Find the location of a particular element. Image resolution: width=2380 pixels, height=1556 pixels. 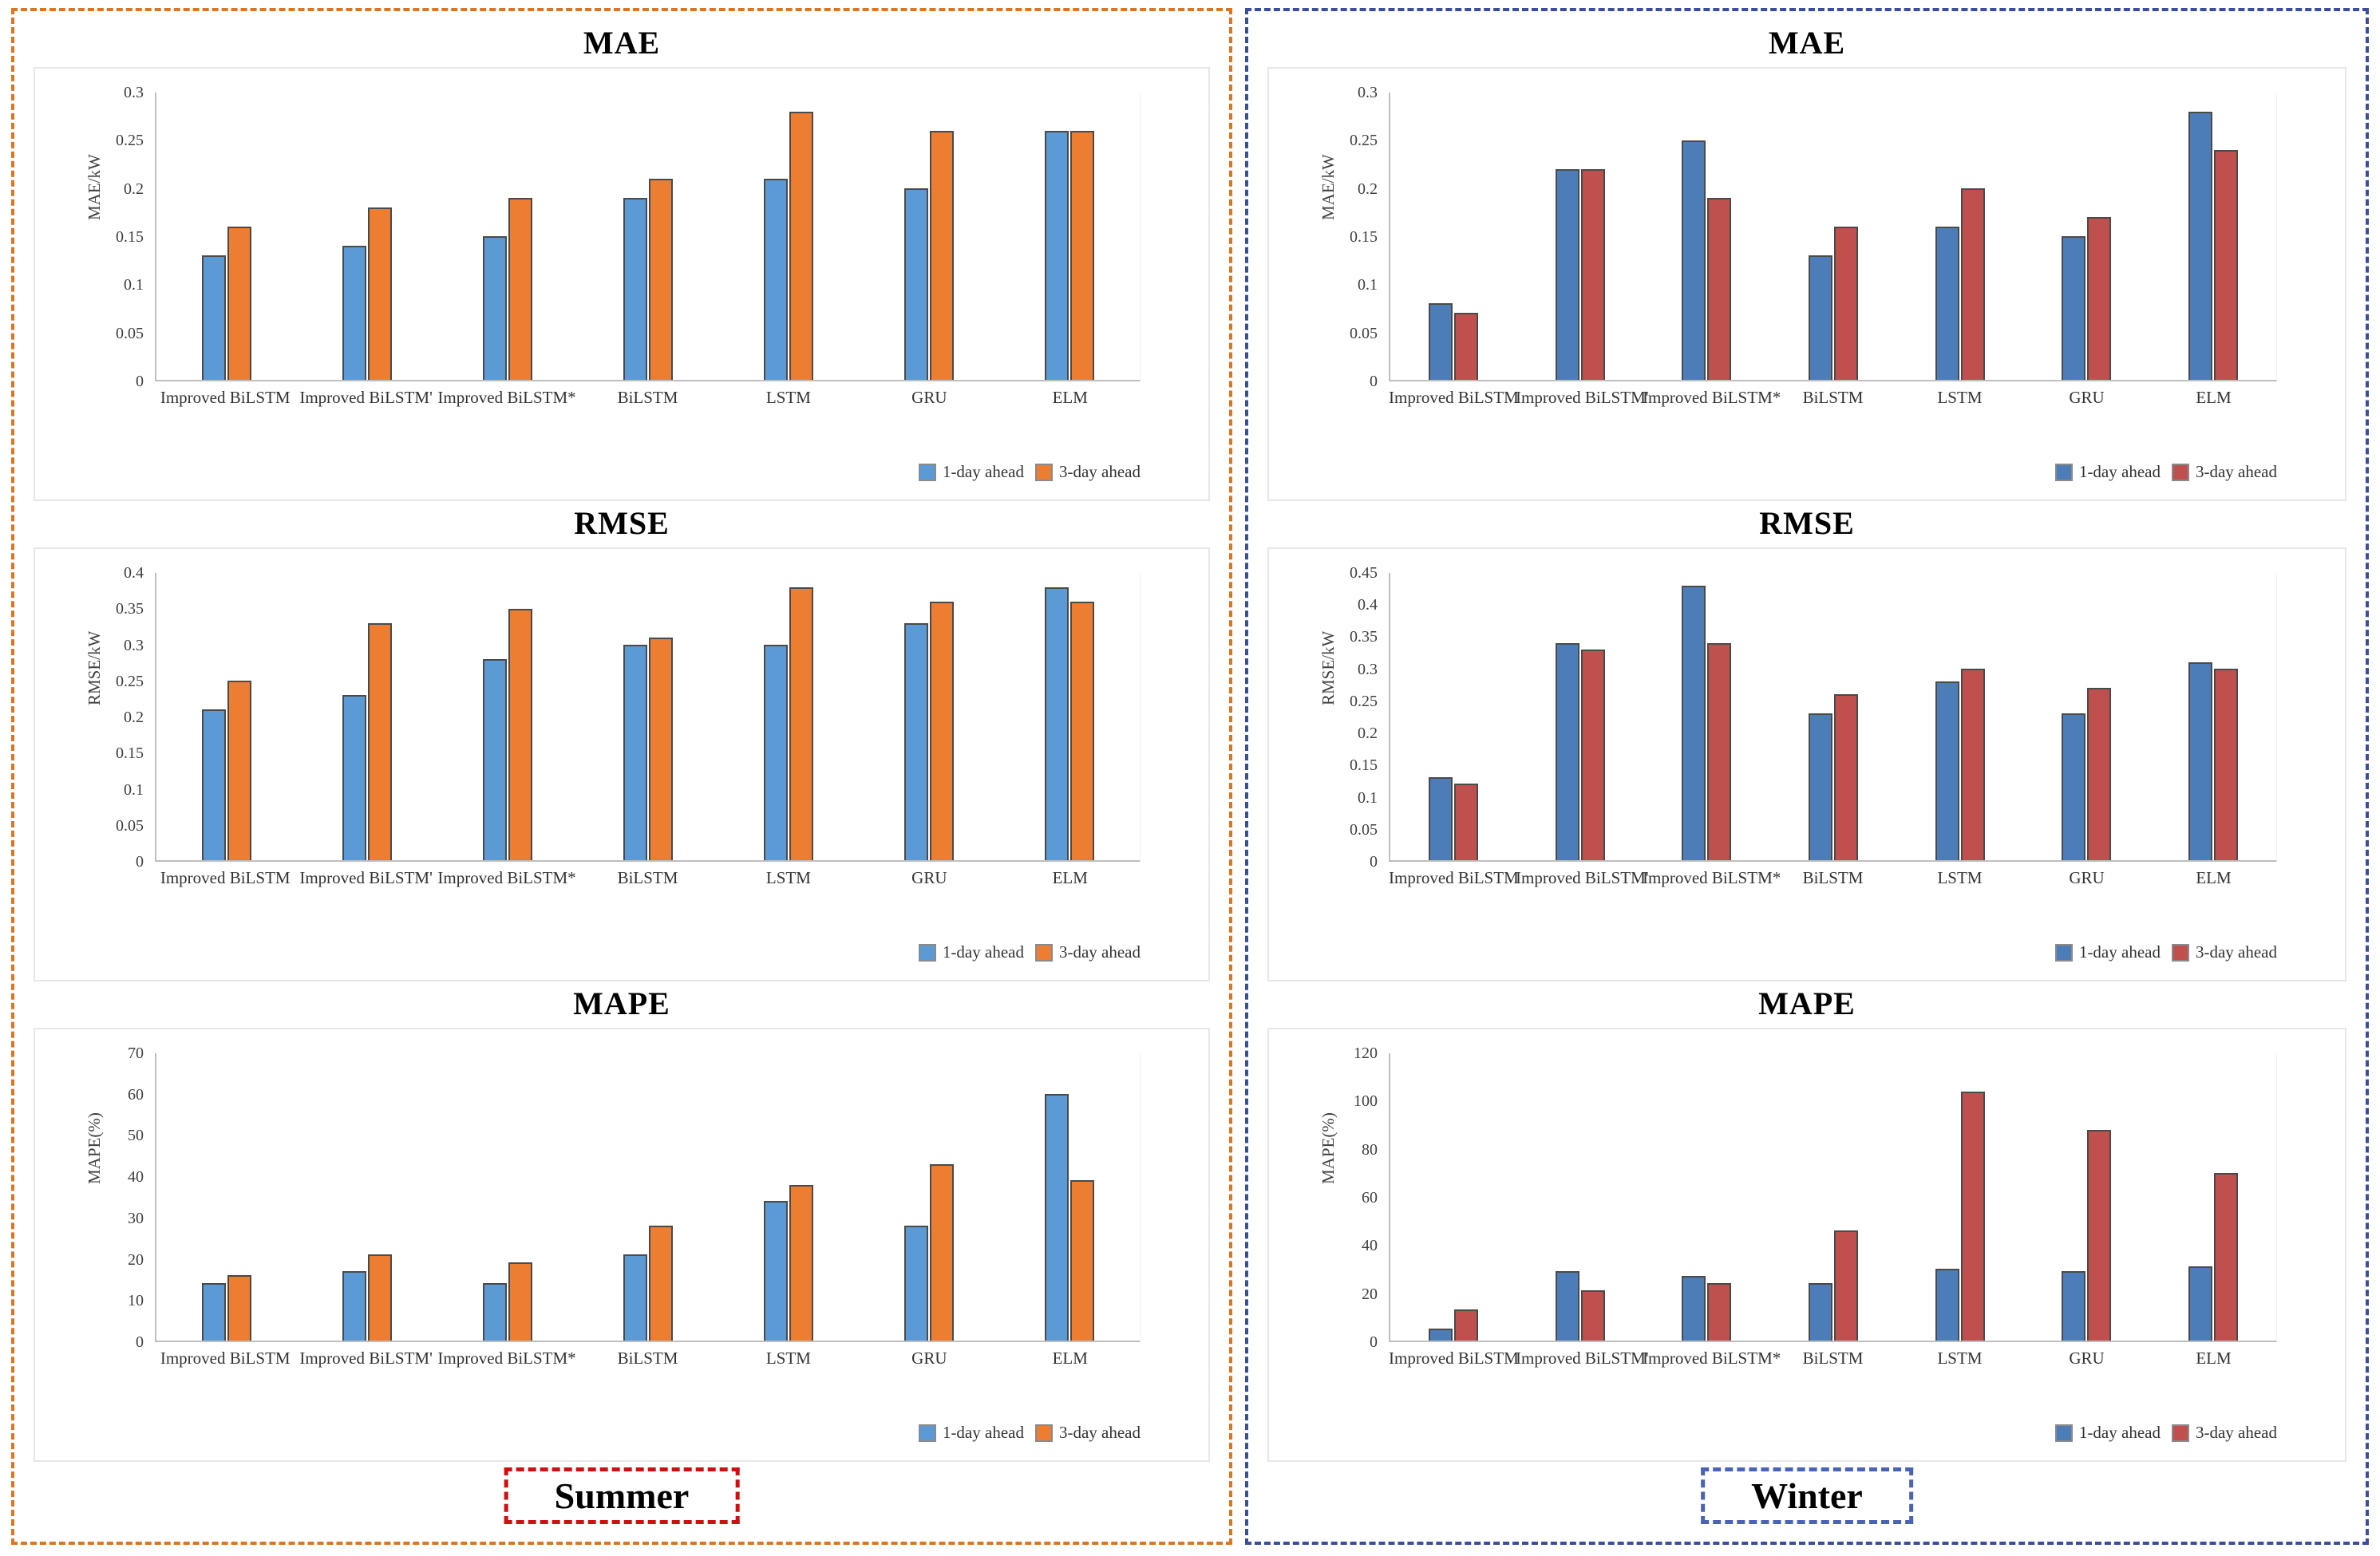

y-tick-label: 0.1 is located at coordinates (134, 789).